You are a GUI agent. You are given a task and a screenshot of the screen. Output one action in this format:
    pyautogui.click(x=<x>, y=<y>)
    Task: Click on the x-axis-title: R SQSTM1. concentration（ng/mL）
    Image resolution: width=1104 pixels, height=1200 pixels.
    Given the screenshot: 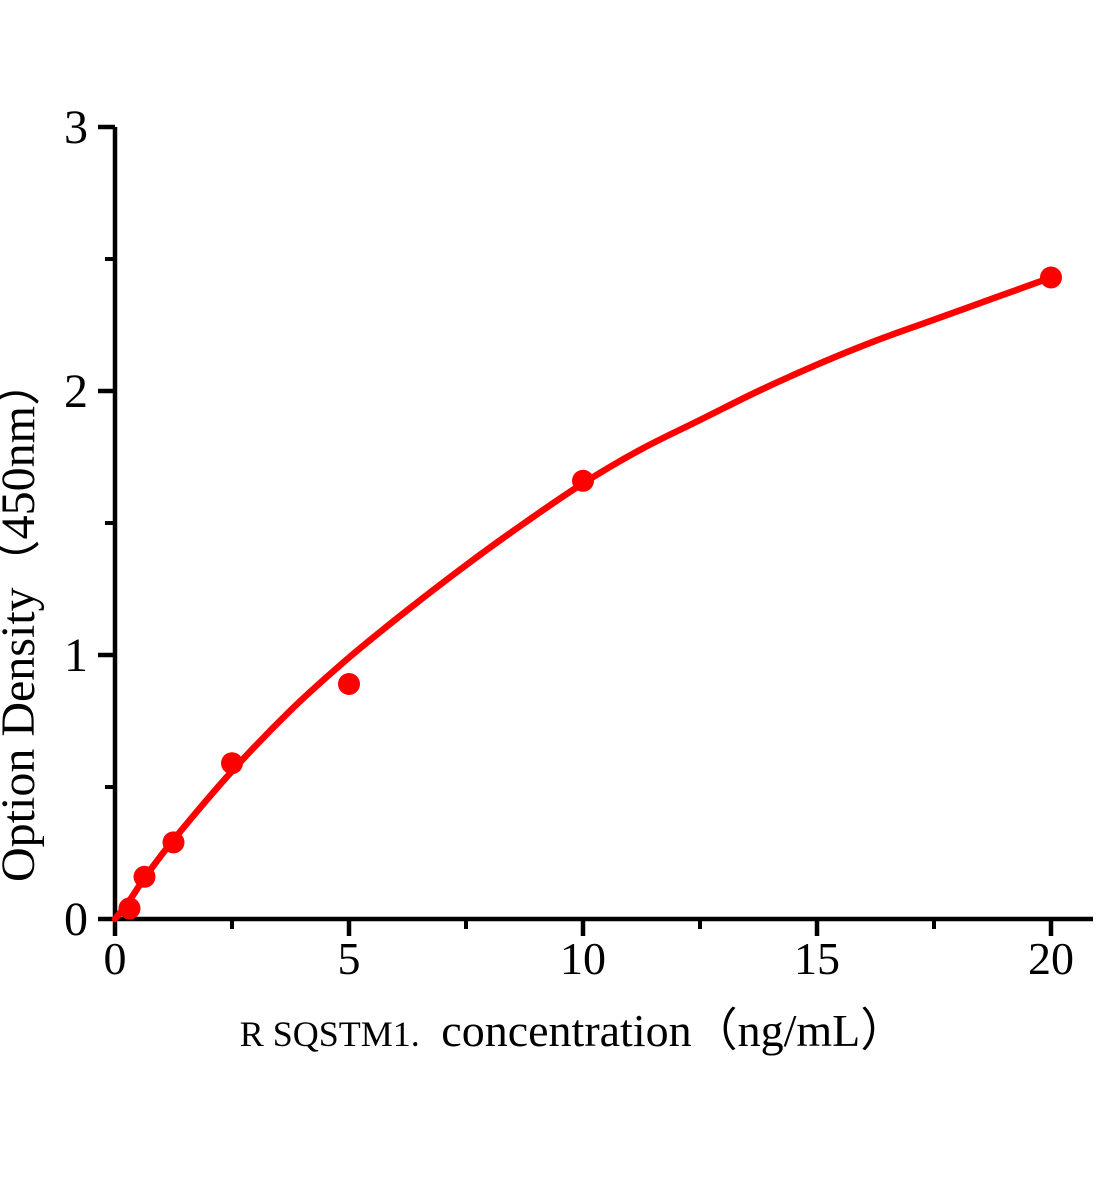 What is the action you would take?
    pyautogui.click(x=573, y=1030)
    